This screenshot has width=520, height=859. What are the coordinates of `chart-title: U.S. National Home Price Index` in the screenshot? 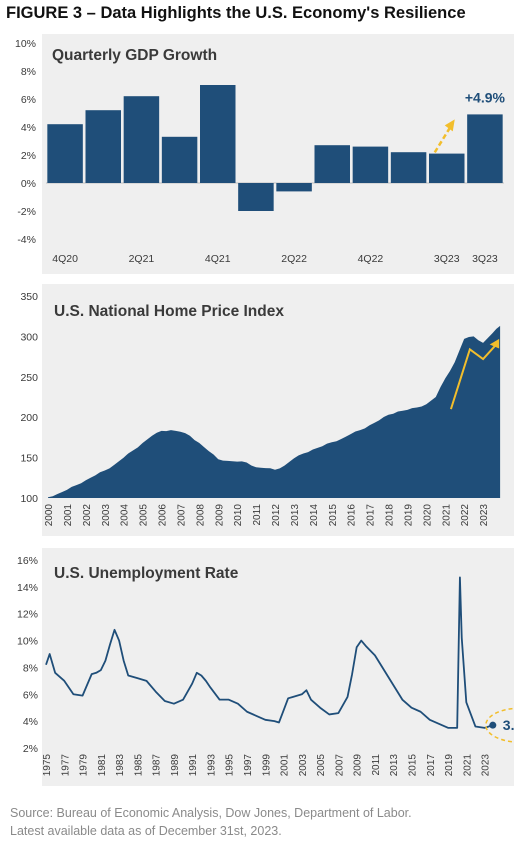 It's located at (169, 311).